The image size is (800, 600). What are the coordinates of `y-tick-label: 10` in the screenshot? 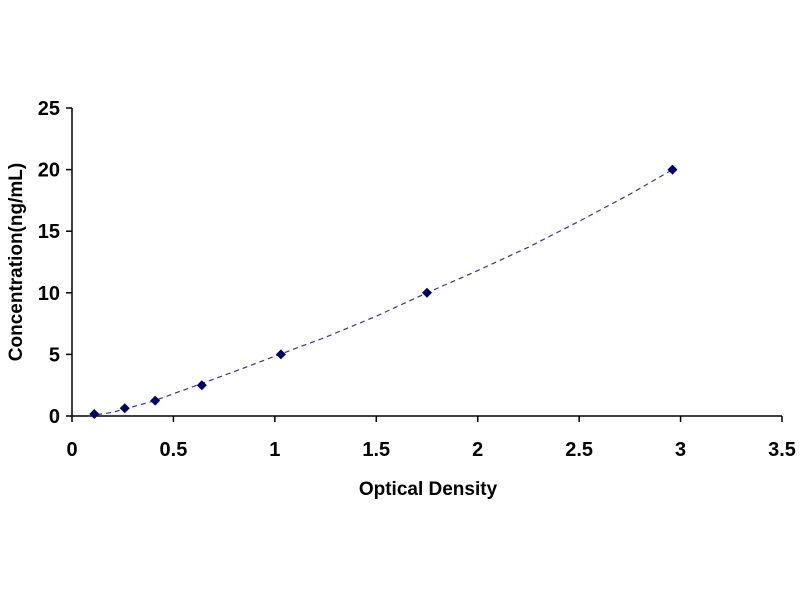 It's located at (49, 294).